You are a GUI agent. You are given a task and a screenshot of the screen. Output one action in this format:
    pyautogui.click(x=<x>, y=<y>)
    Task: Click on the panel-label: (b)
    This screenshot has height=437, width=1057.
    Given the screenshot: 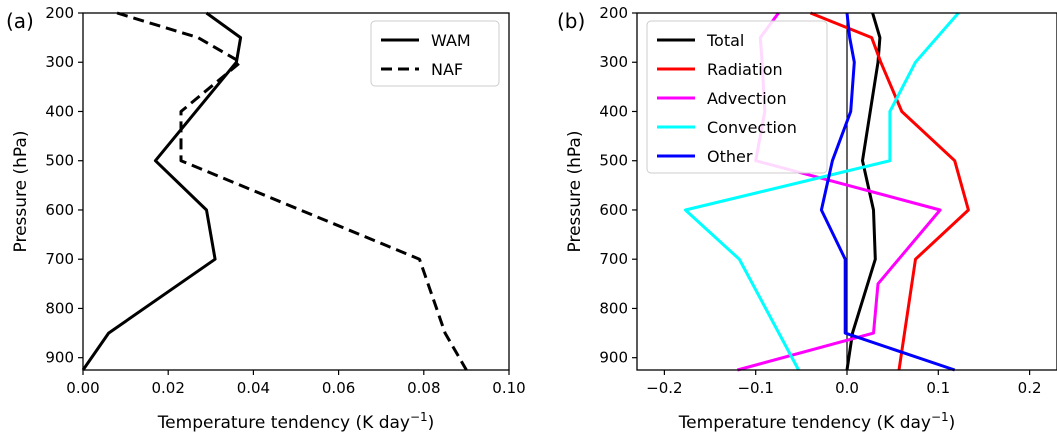 What is the action you would take?
    pyautogui.click(x=571, y=21)
    